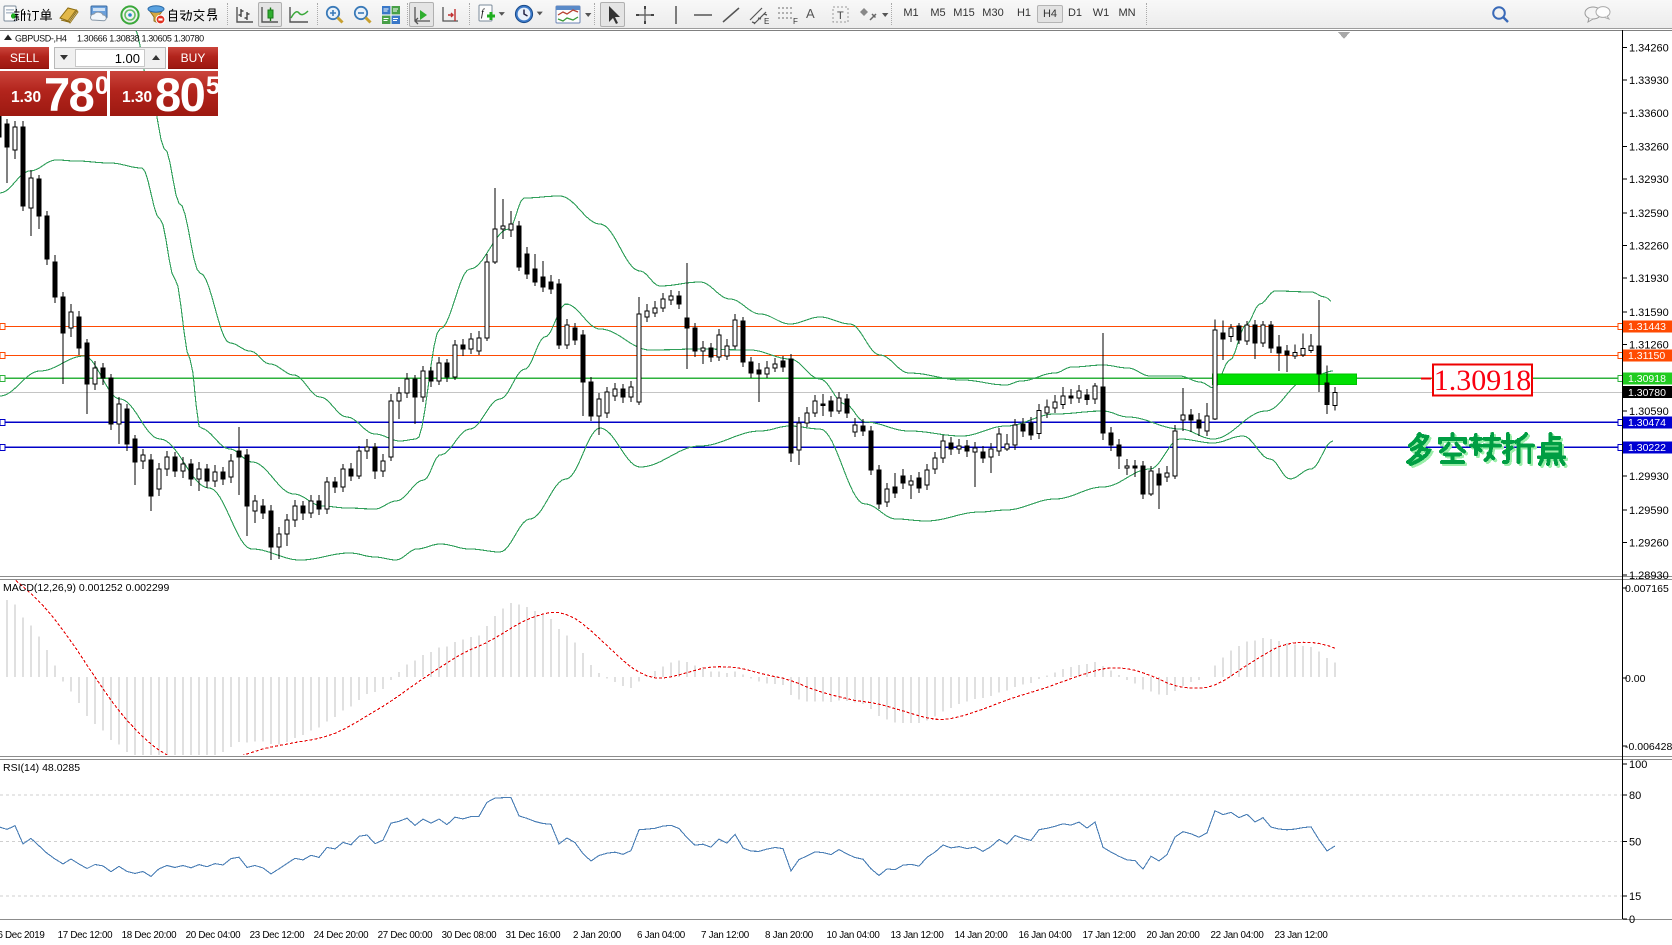 This screenshot has width=1672, height=945. Describe the element at coordinates (1635, 897) in the screenshot. I see `svg-text: 15` at that location.